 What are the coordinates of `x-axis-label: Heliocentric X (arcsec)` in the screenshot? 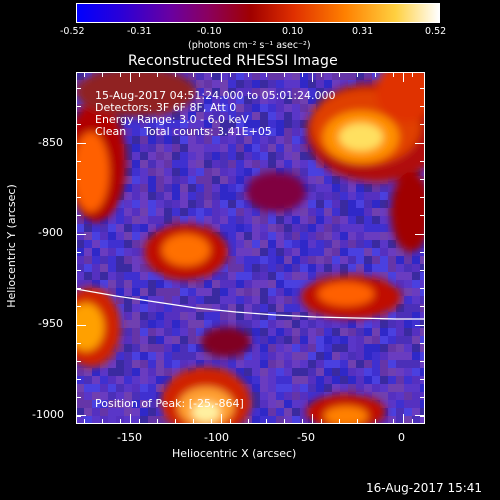 It's located at (234, 453).